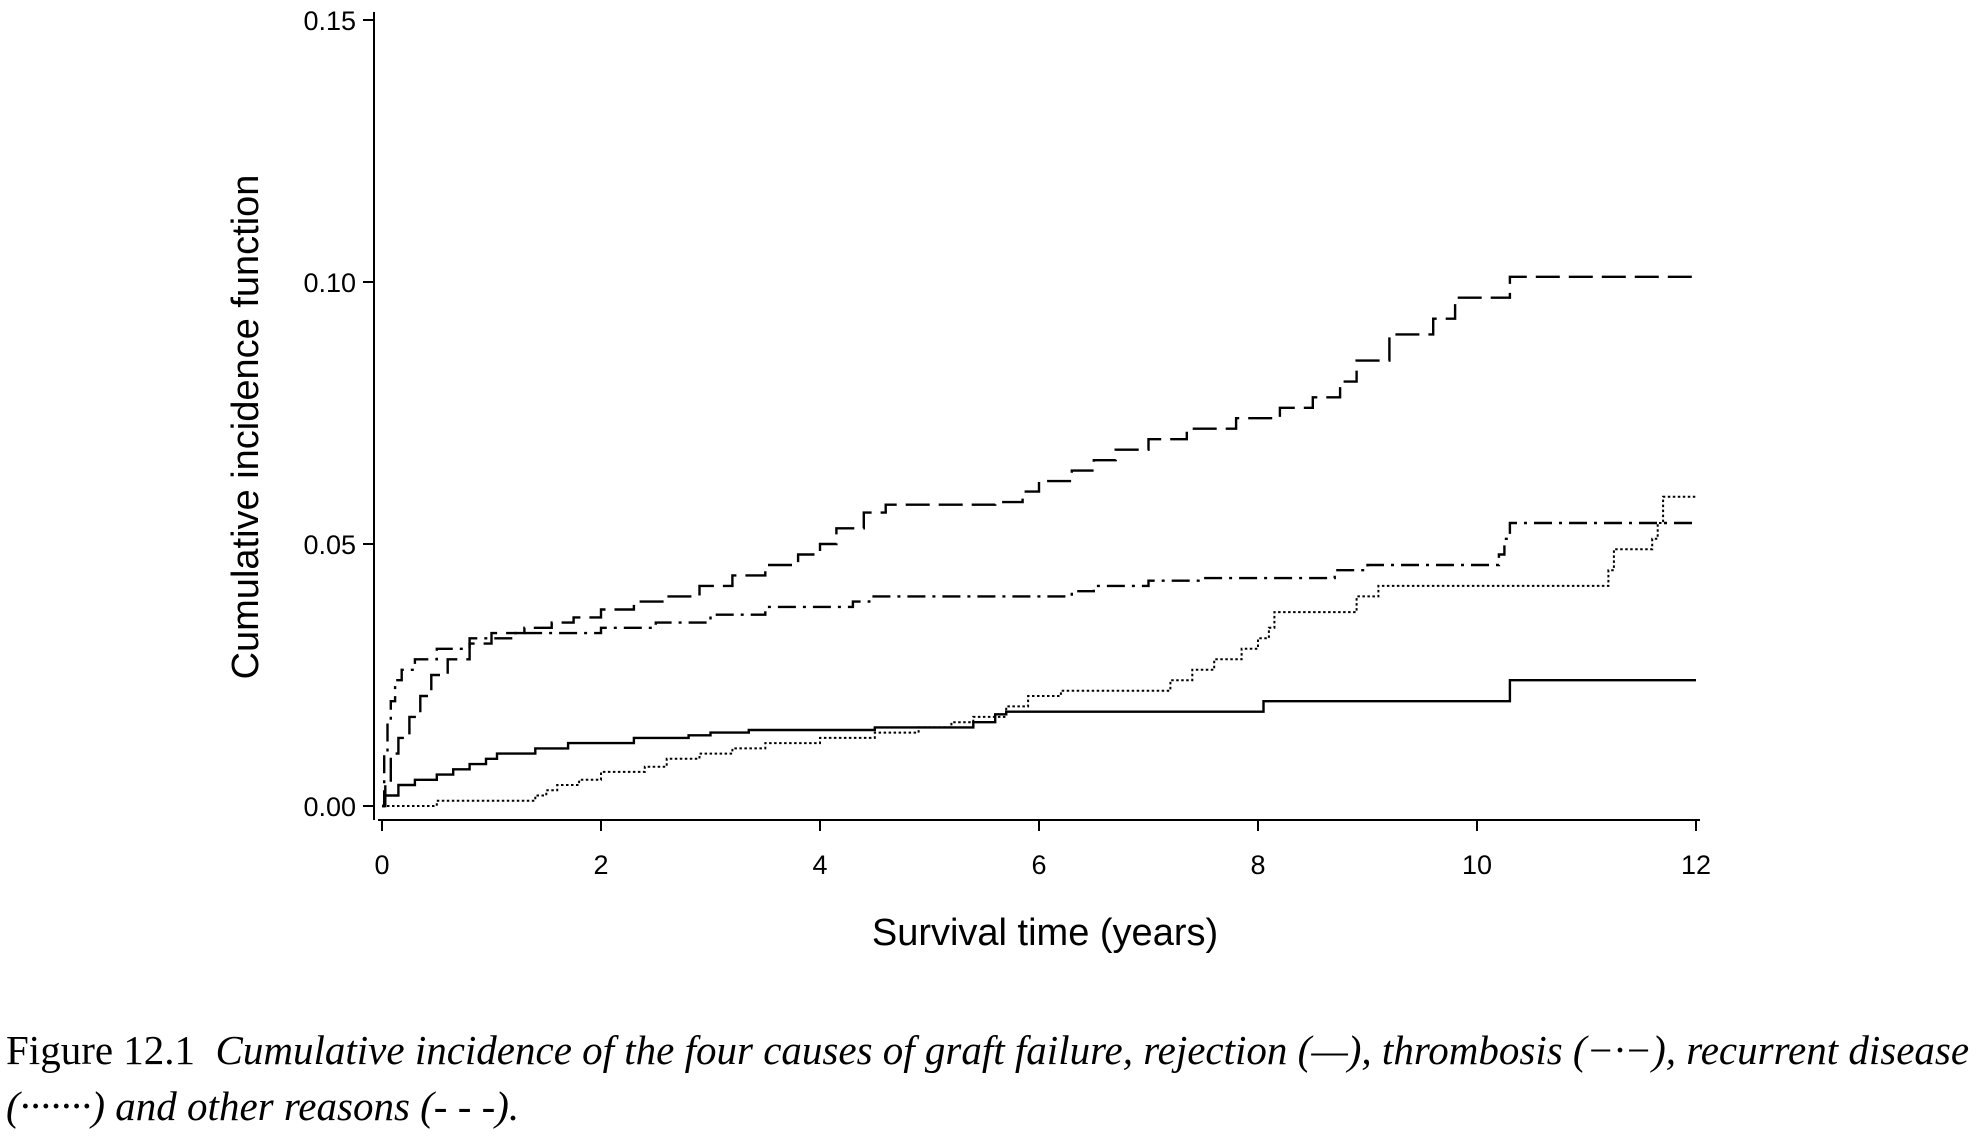 The height and width of the screenshot is (1137, 1988). Describe the element at coordinates (1038, 865) in the screenshot. I see `x-tick-label: 6` at that location.